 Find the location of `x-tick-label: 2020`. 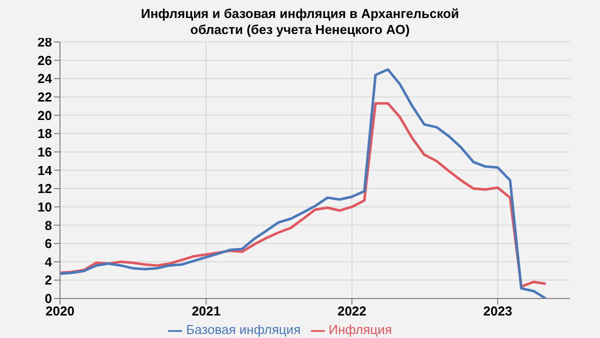

x-tick-label: 2020 is located at coordinates (60, 311).